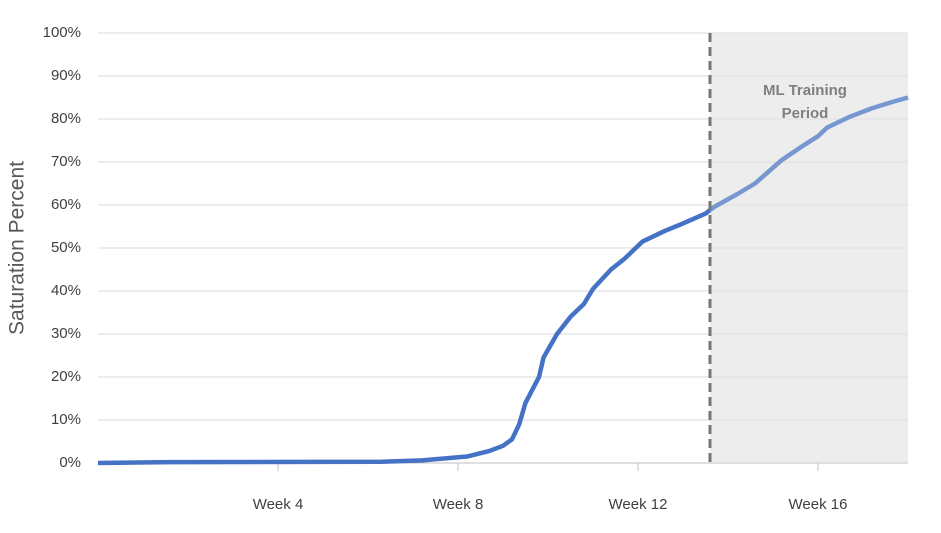  Describe the element at coordinates (638, 504) in the screenshot. I see `x-tick-label: Week 12` at that location.